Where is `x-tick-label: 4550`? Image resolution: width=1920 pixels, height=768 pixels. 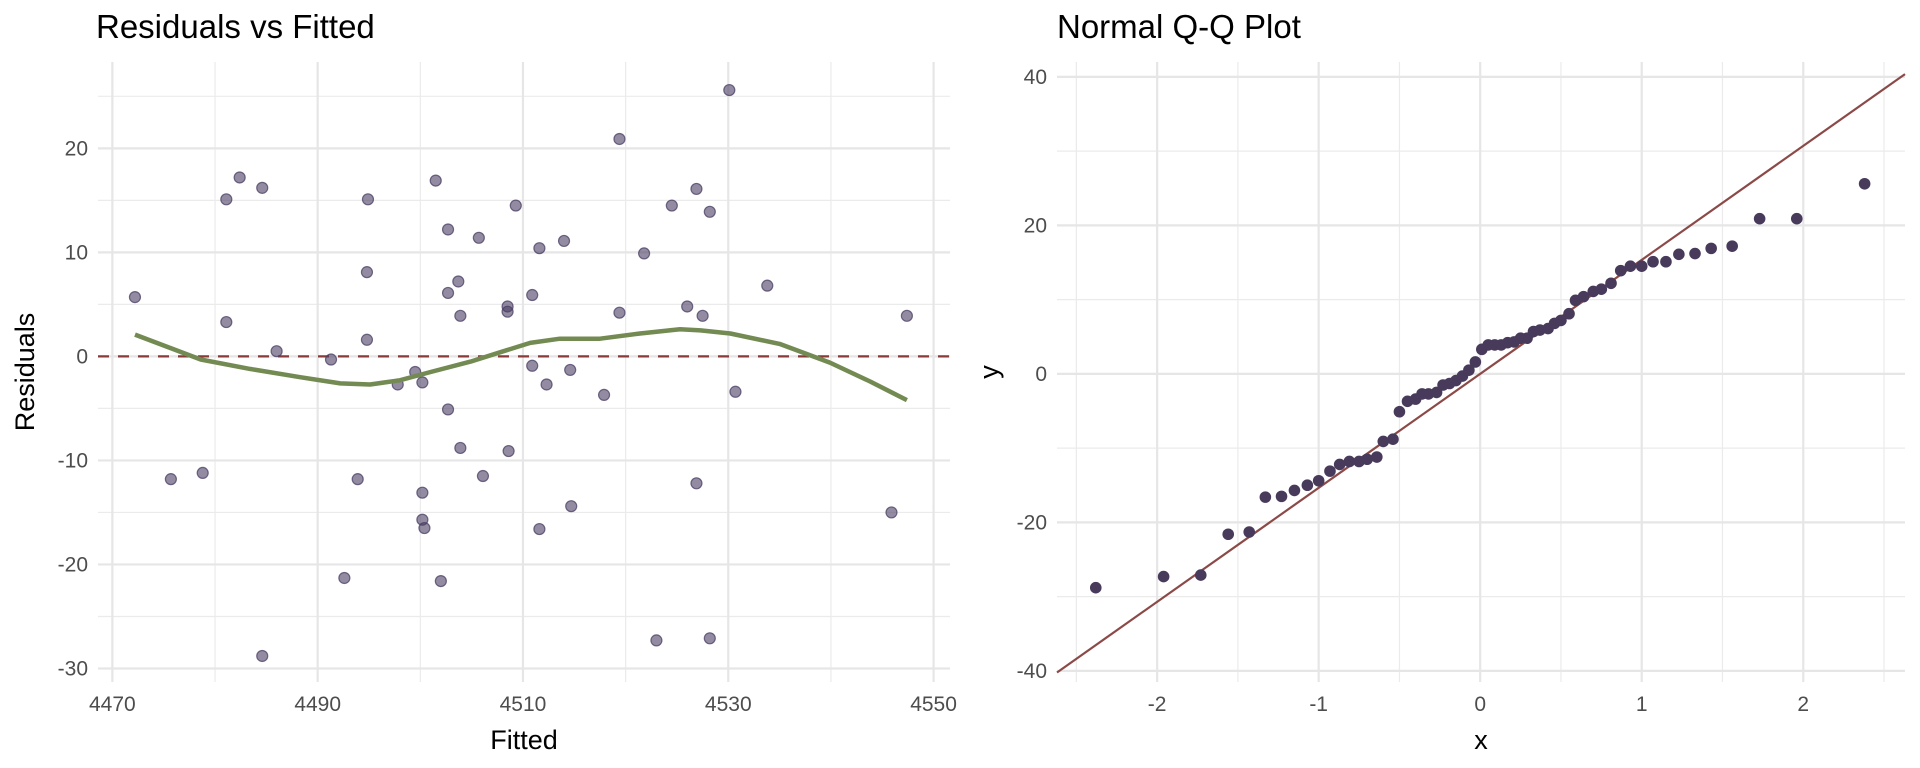
x-tick-label: 4550 is located at coordinates (933, 704).